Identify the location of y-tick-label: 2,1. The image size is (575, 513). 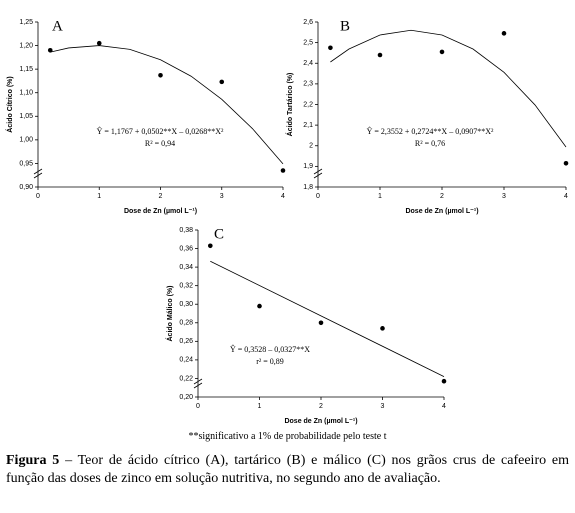
(308, 125).